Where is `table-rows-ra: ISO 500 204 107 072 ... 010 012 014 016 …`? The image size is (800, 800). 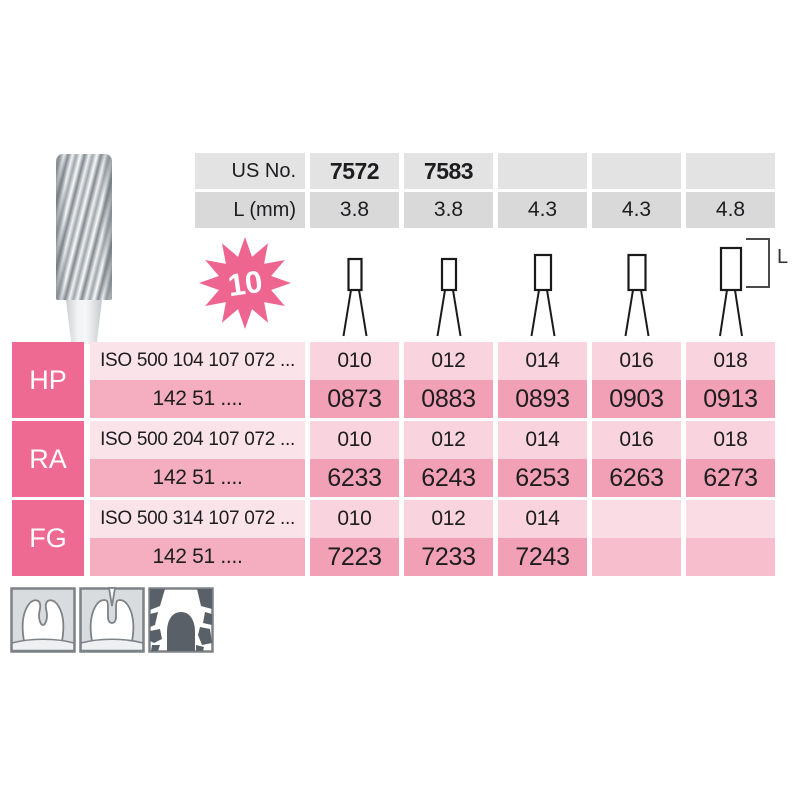 table-rows-ra: ISO 500 204 107 072 ... 010 012 014 016 … is located at coordinates (432, 459).